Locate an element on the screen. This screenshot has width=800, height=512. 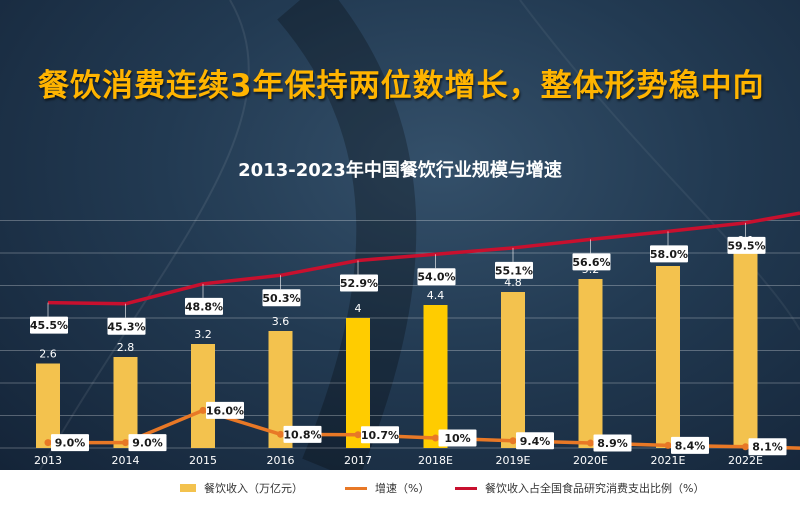
x-tick-label: 2014 is located at coordinates (126, 460).